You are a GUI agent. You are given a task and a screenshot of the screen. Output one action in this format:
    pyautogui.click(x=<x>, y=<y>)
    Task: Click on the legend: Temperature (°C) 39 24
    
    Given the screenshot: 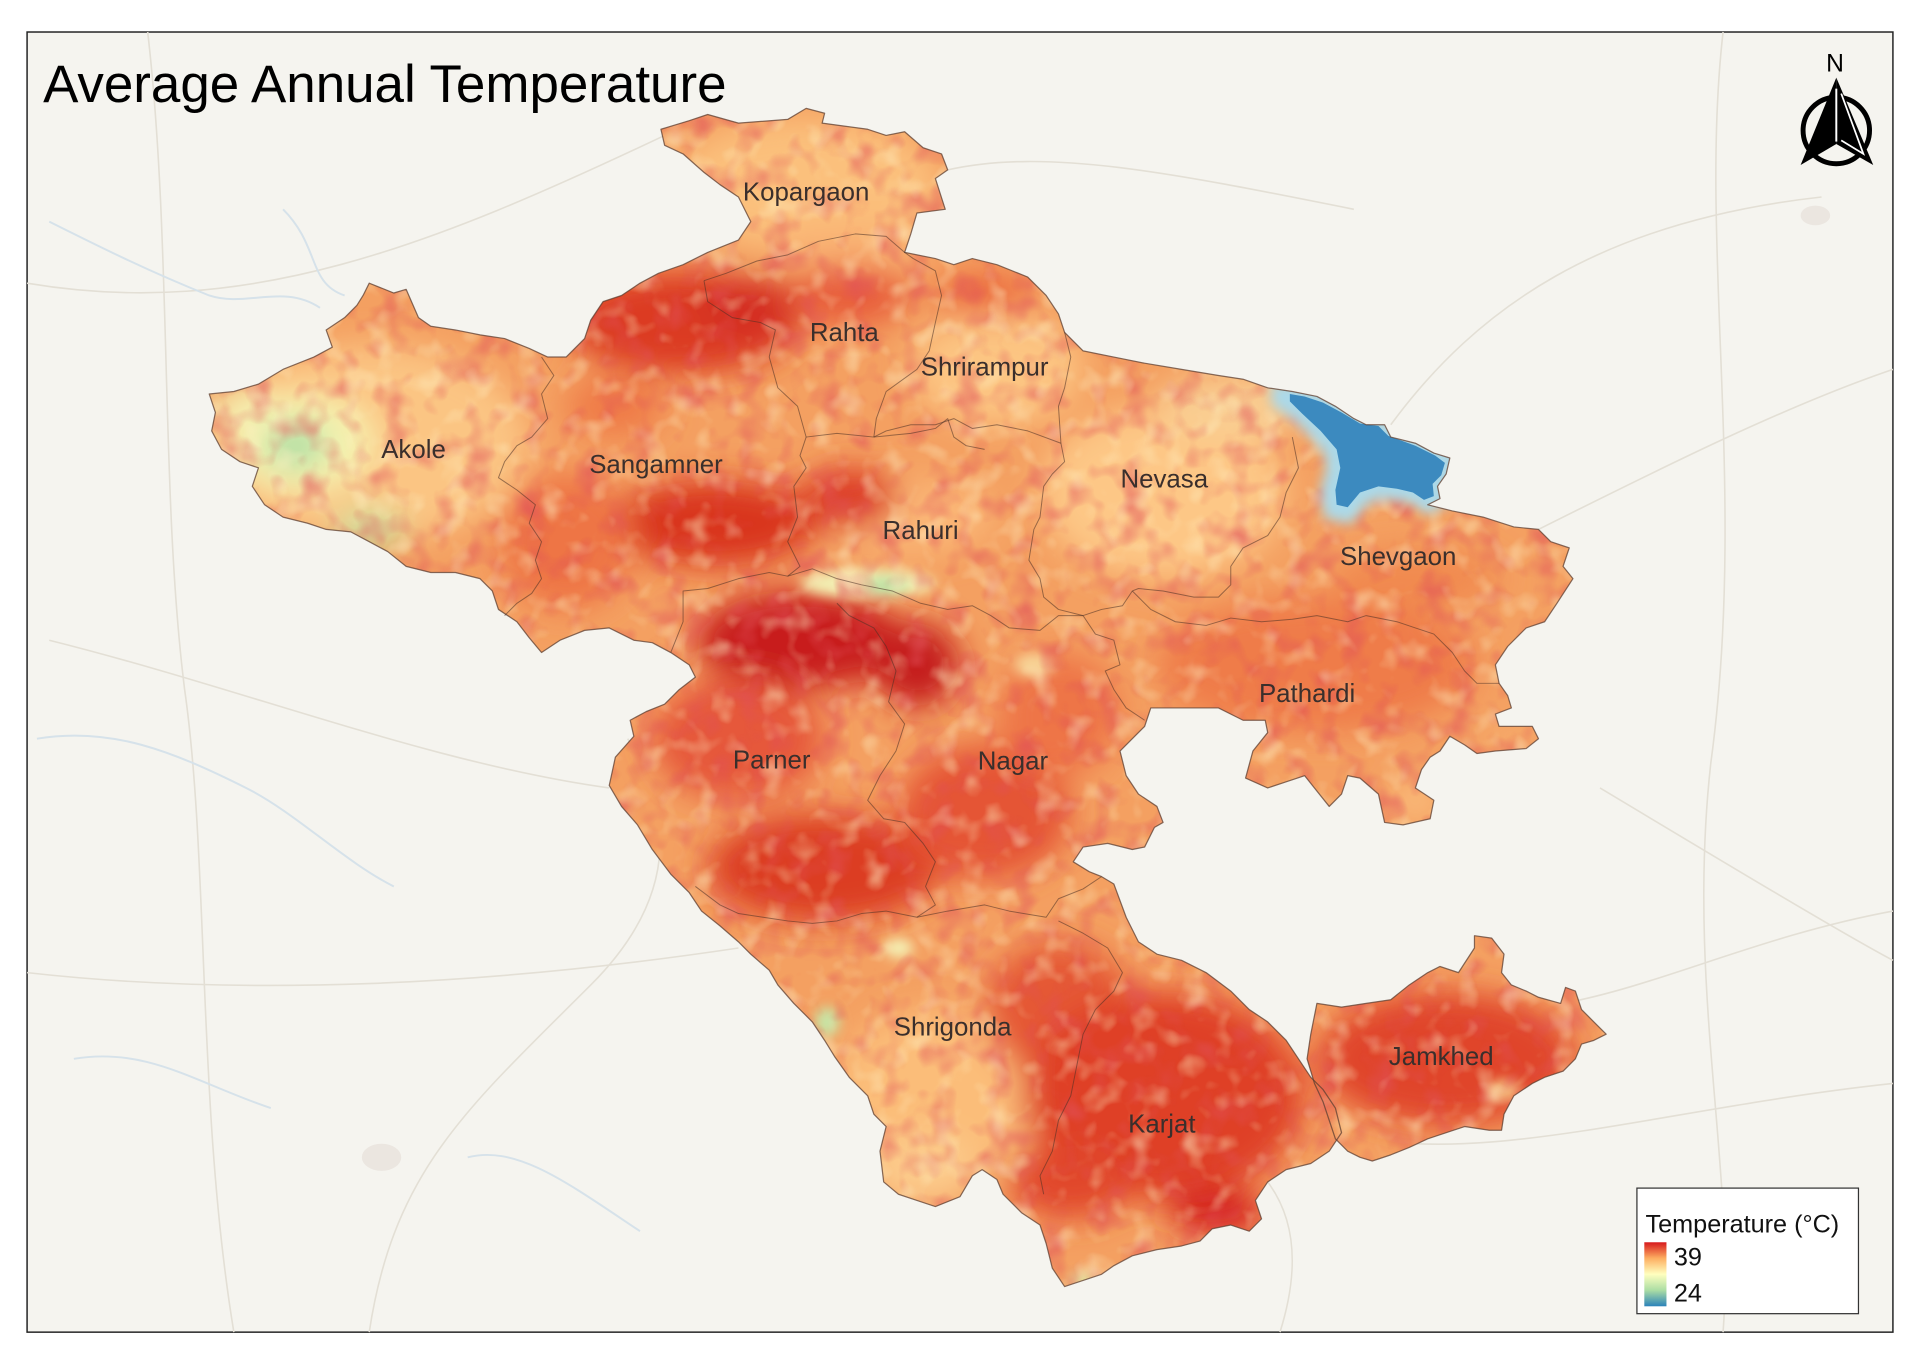 What is the action you would take?
    pyautogui.click(x=1748, y=1251)
    